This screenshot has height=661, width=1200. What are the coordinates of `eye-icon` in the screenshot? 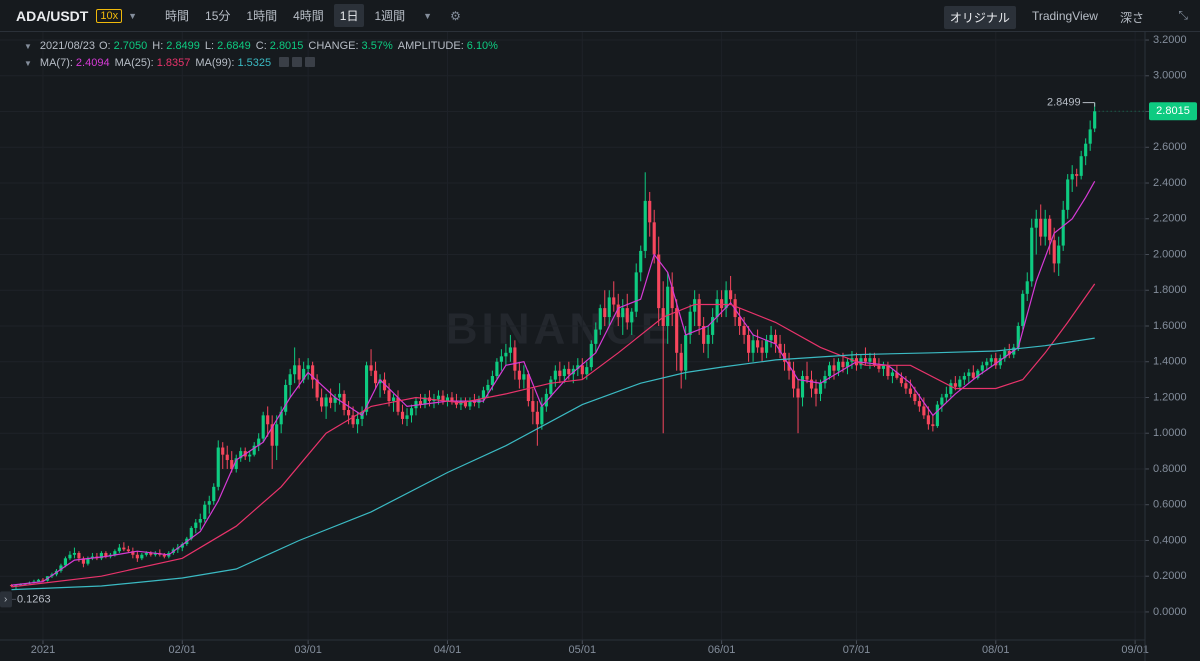 It's located at (284, 62).